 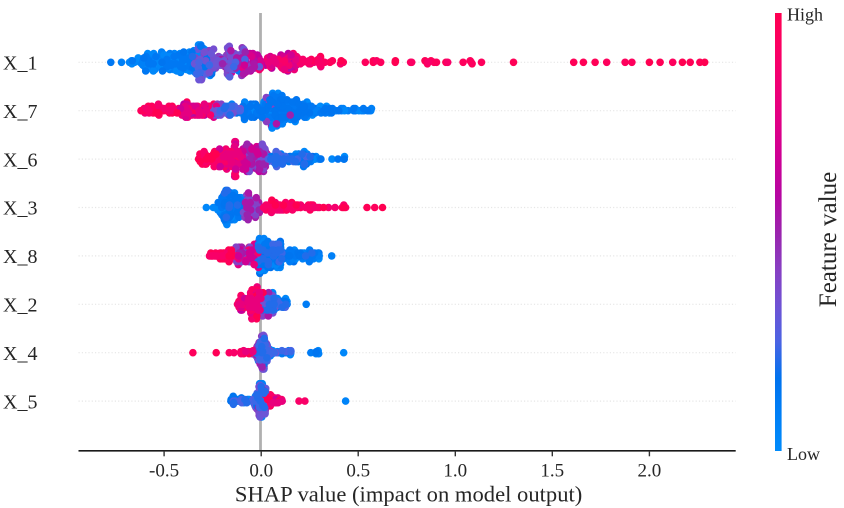 I want to click on svg-text: 0.0, so click(x=261, y=471).